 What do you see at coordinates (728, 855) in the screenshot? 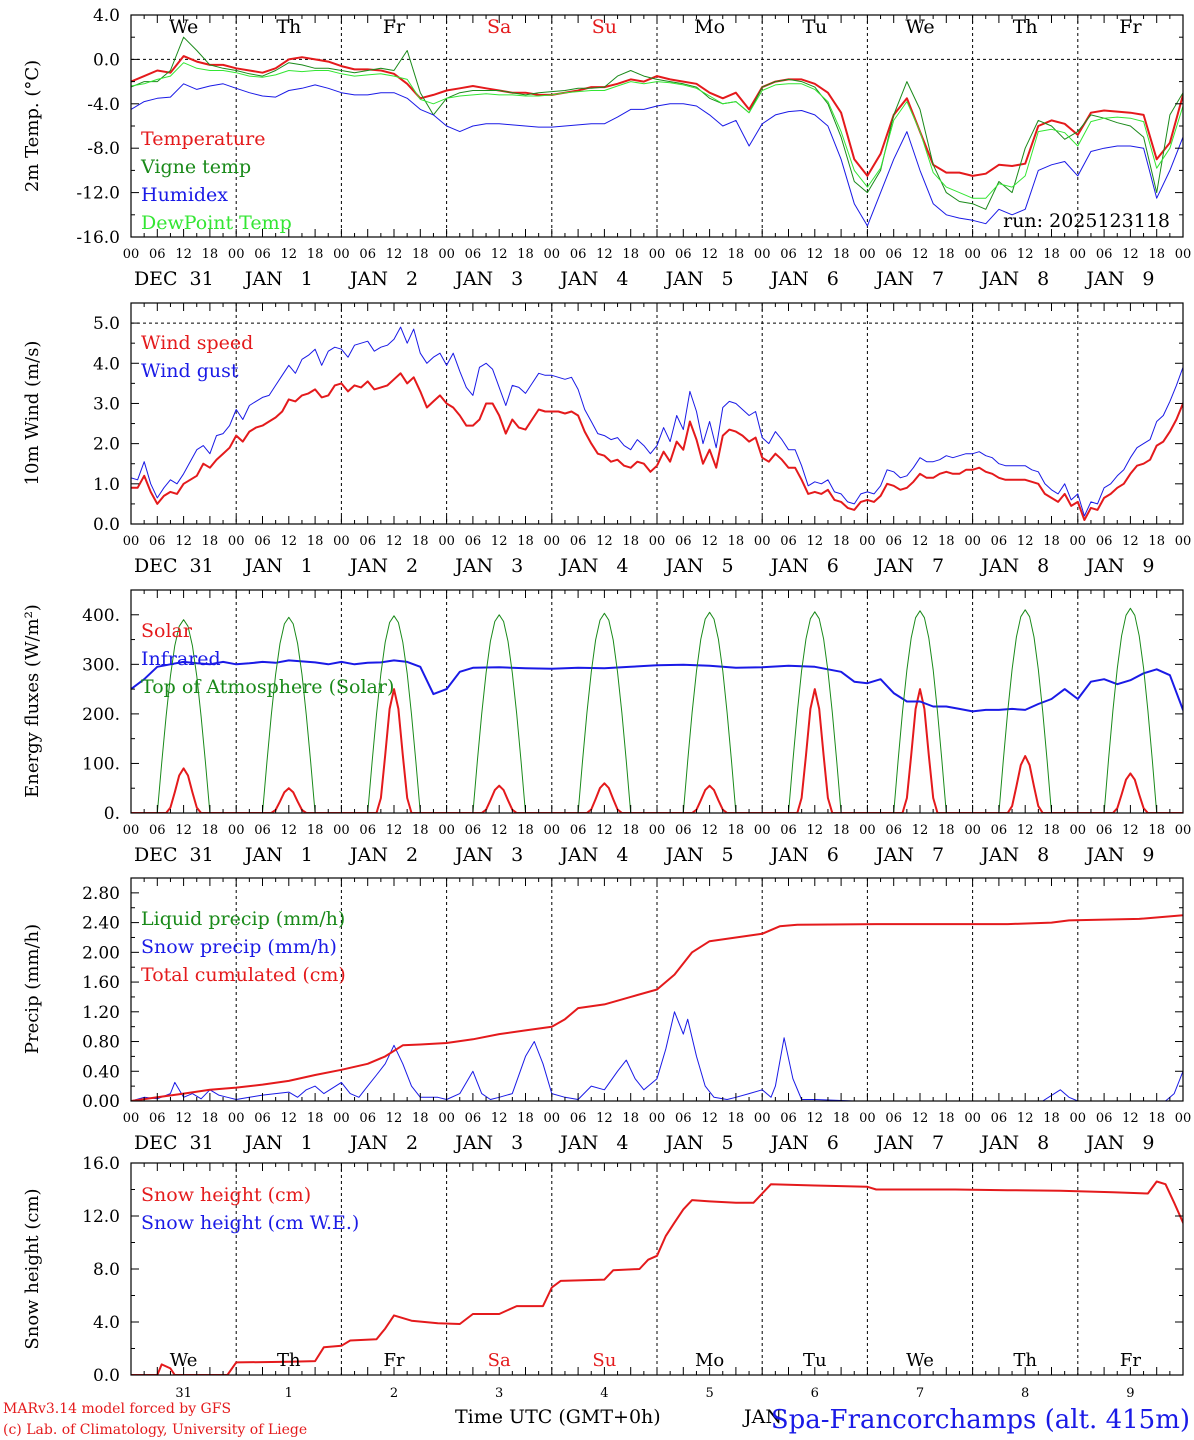
I see `date-day-label: 5` at bounding box center [728, 855].